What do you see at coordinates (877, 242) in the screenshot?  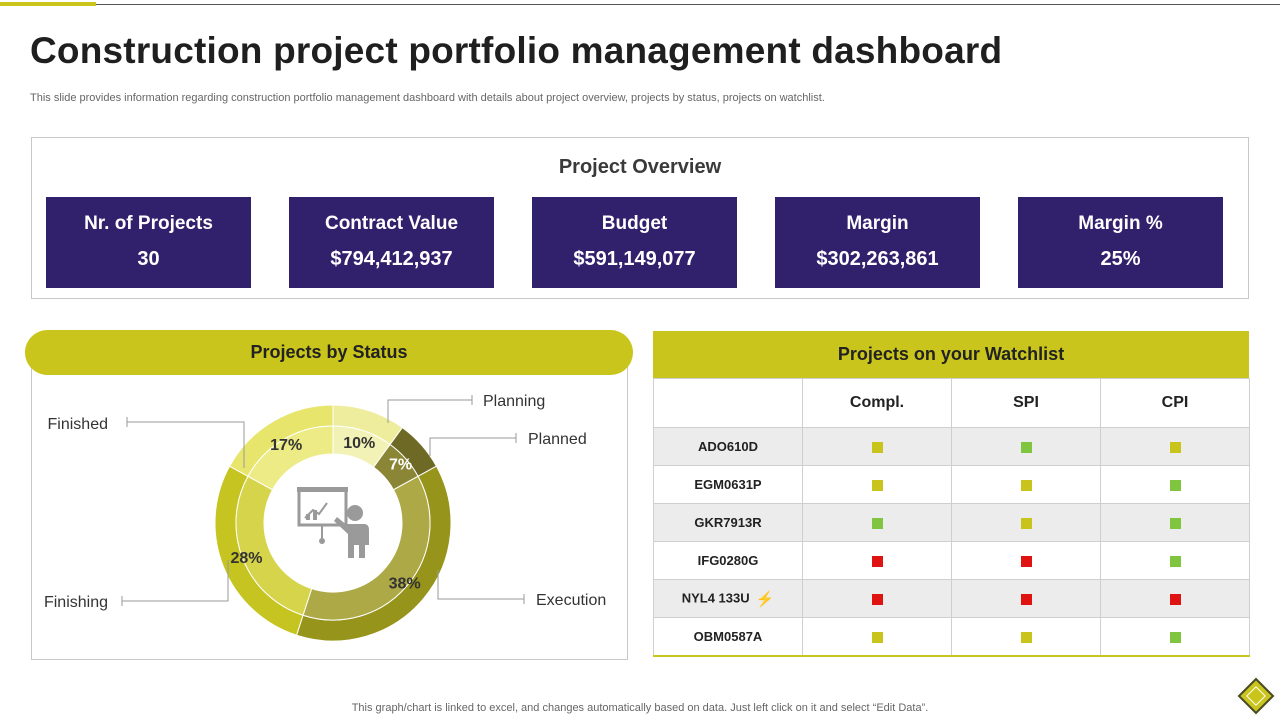 I see `kpi-card-margin: Margin $302,263,861` at bounding box center [877, 242].